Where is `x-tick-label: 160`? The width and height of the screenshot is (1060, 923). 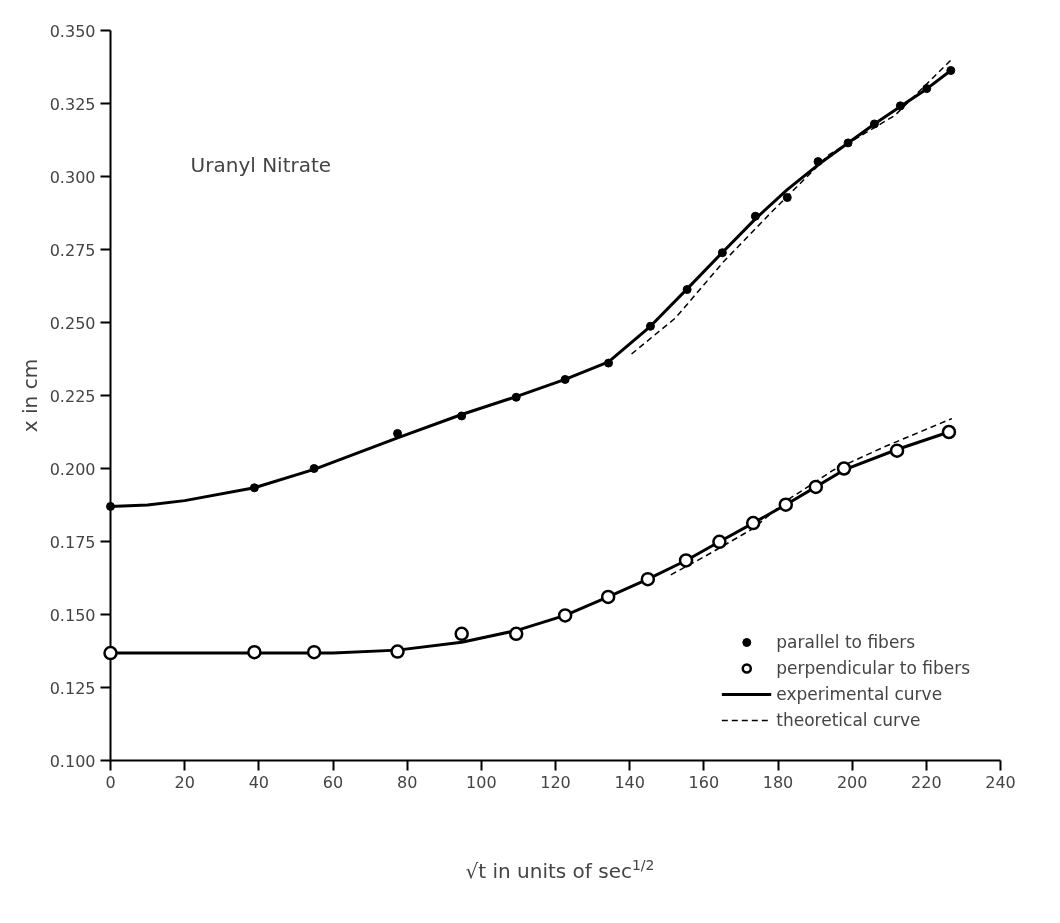 x-tick-label: 160 is located at coordinates (704, 782).